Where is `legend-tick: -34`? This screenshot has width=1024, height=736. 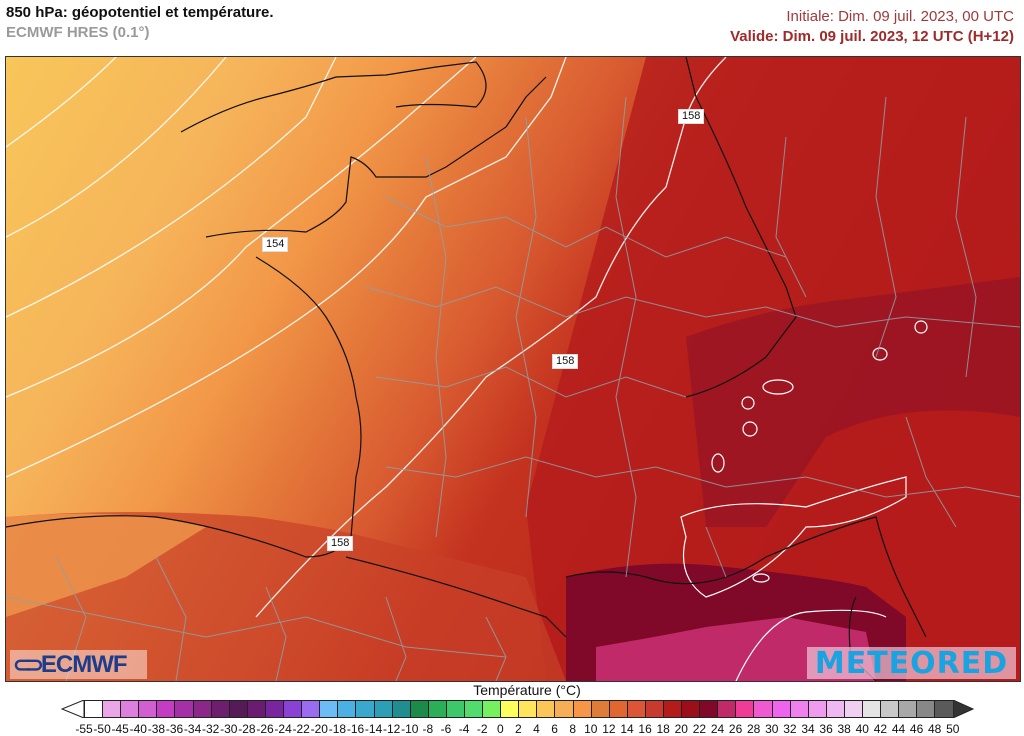
legend-tick: -34 is located at coordinates (192, 729).